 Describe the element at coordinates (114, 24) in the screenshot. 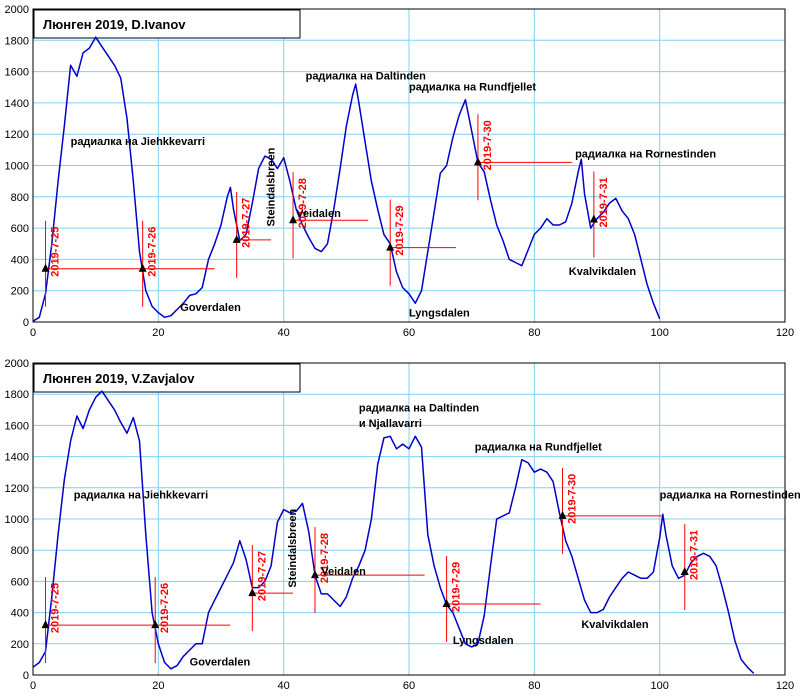

I see `chart-title: Люнген 2019, D.Ivanov` at that location.